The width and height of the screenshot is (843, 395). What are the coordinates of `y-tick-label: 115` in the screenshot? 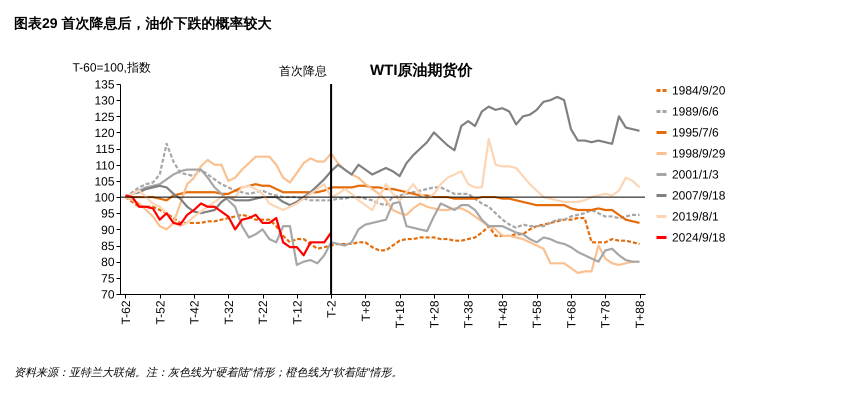 It's located at (105, 149).